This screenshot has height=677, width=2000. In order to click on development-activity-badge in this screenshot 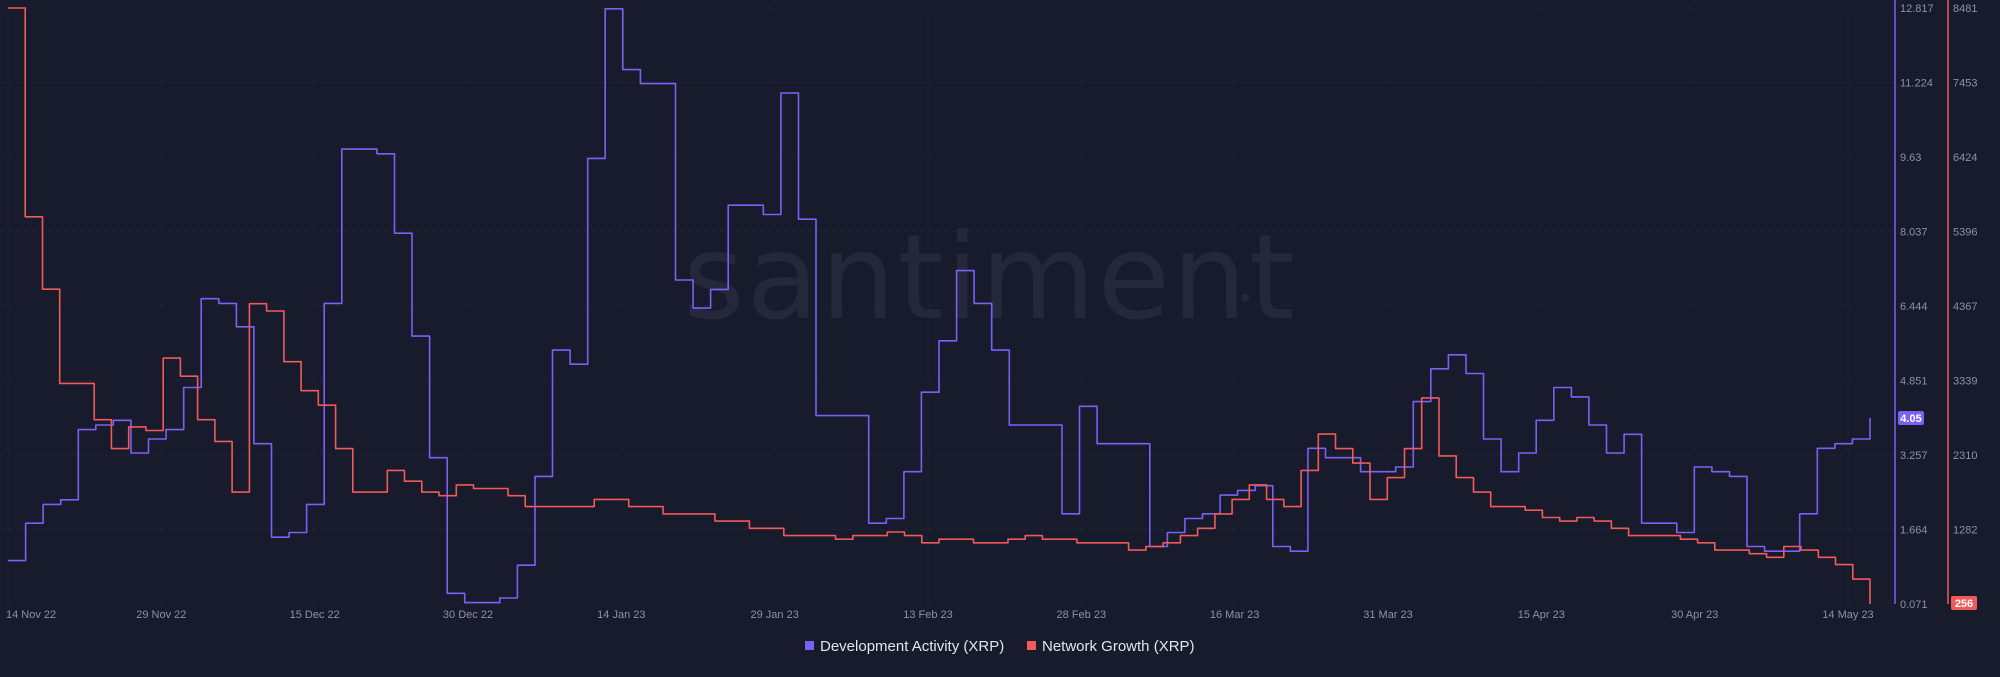, I will do `click(1911, 417)`.